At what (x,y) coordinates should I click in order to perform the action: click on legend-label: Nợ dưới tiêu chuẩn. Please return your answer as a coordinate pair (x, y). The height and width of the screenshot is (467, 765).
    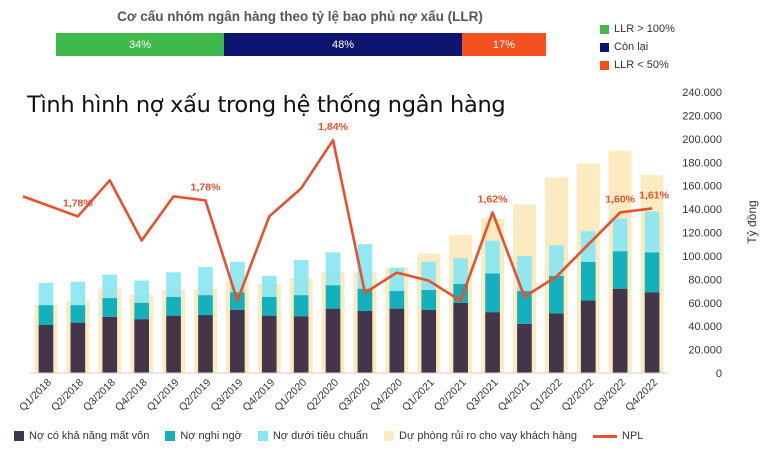
    Looking at the image, I should click on (320, 436).